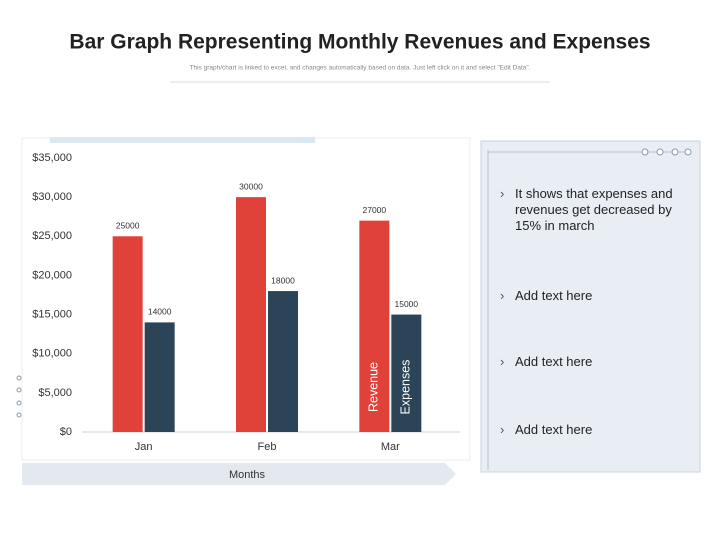 Image resolution: width=720 pixels, height=539 pixels. I want to click on value-label: 14000, so click(160, 312).